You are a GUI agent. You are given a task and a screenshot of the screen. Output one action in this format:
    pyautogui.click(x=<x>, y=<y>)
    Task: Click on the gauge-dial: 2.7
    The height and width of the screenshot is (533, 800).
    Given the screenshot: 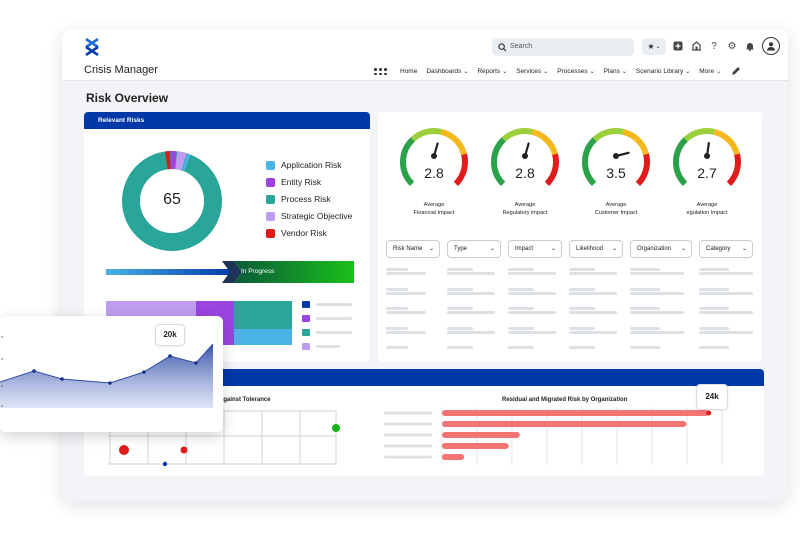 What is the action you would take?
    pyautogui.click(x=707, y=157)
    